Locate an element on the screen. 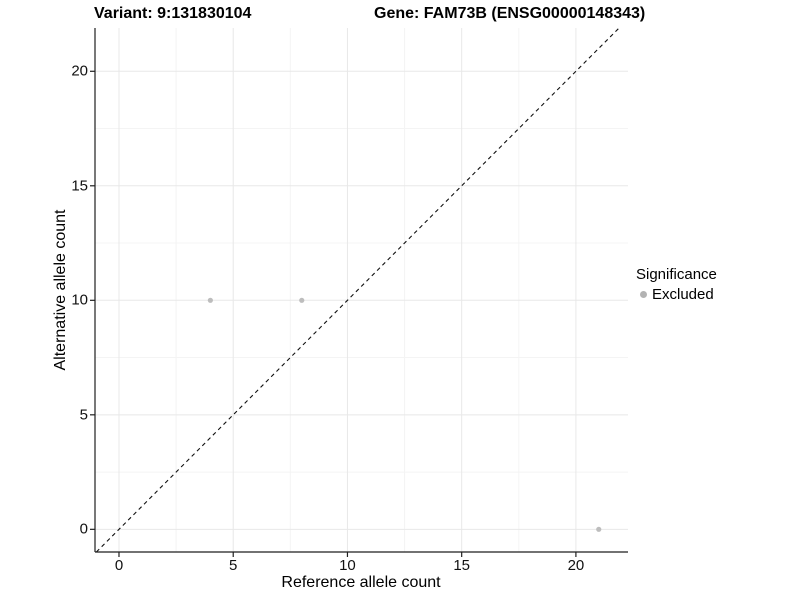 The image size is (800, 600). x-tick-label: 0 is located at coordinates (119, 565).